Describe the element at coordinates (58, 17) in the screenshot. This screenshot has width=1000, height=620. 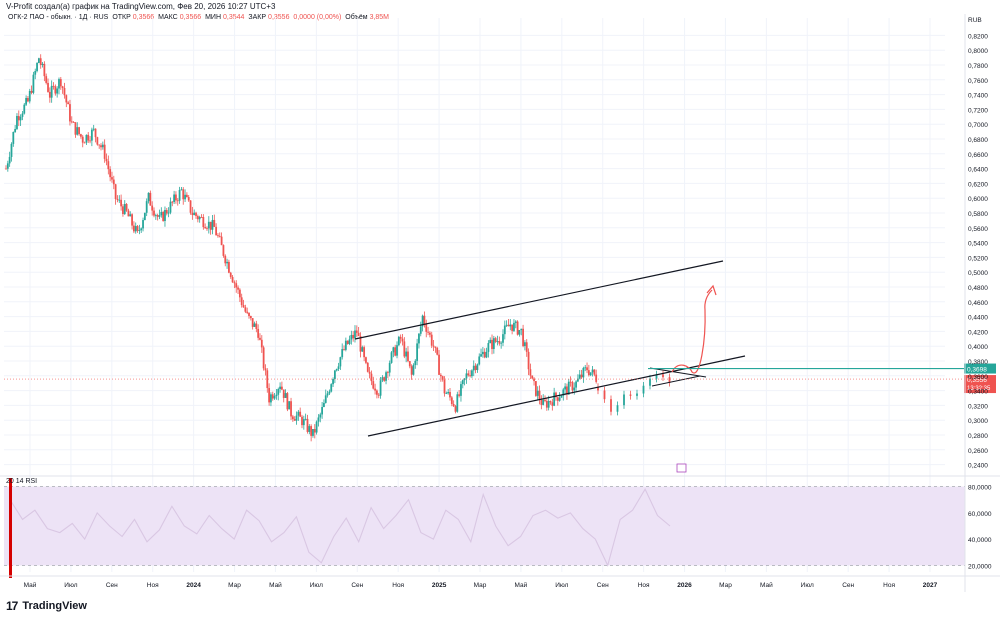
I see `symbol-name: ОГК-2 ПАО - обыкн. · 1Д · RUS` at that location.